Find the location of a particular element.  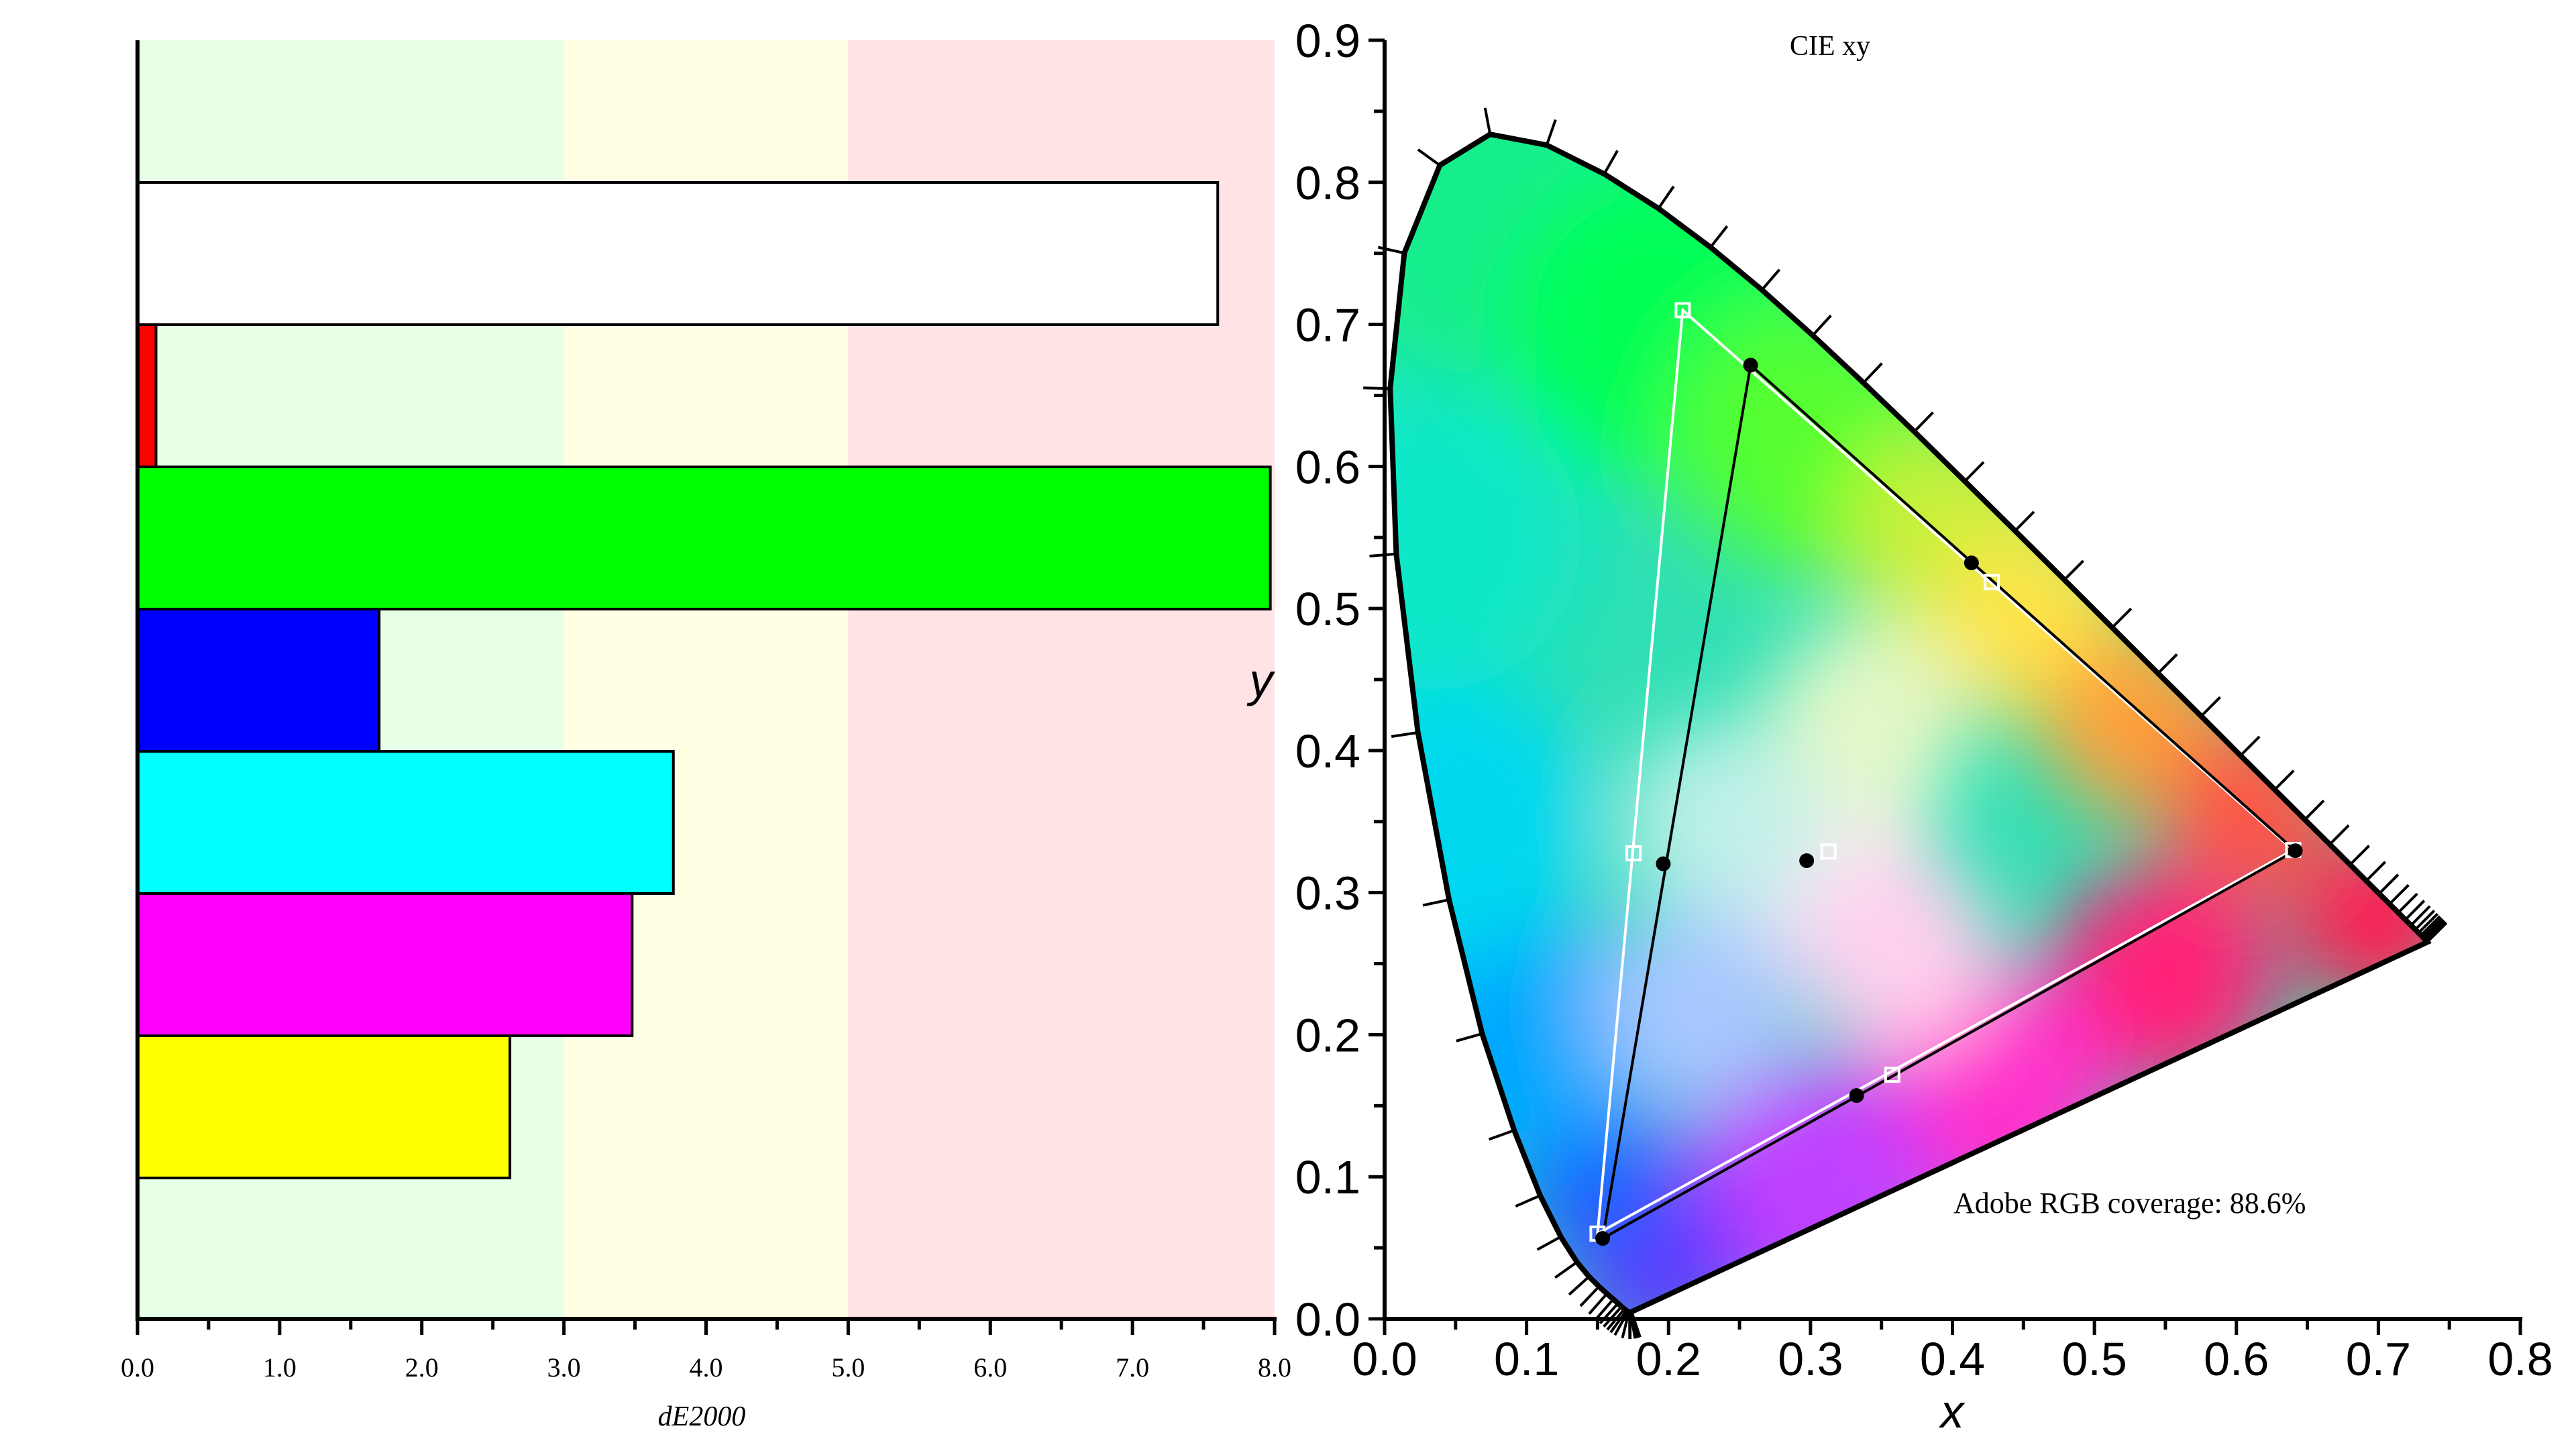

bar-chart-x-tick-label: 0.0 is located at coordinates (137, 1367).